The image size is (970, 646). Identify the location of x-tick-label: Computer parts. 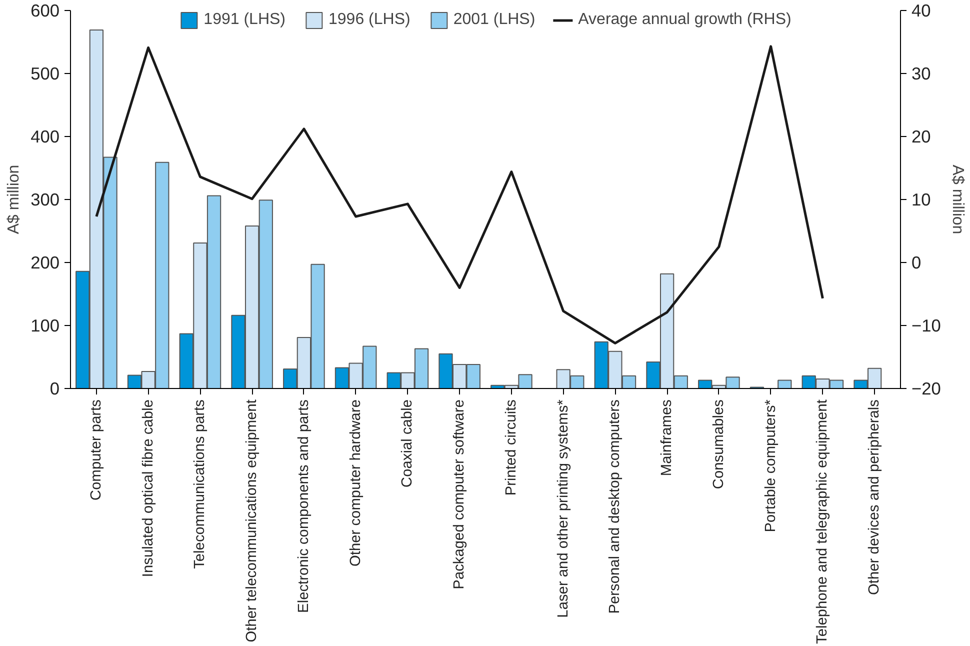
(96, 450).